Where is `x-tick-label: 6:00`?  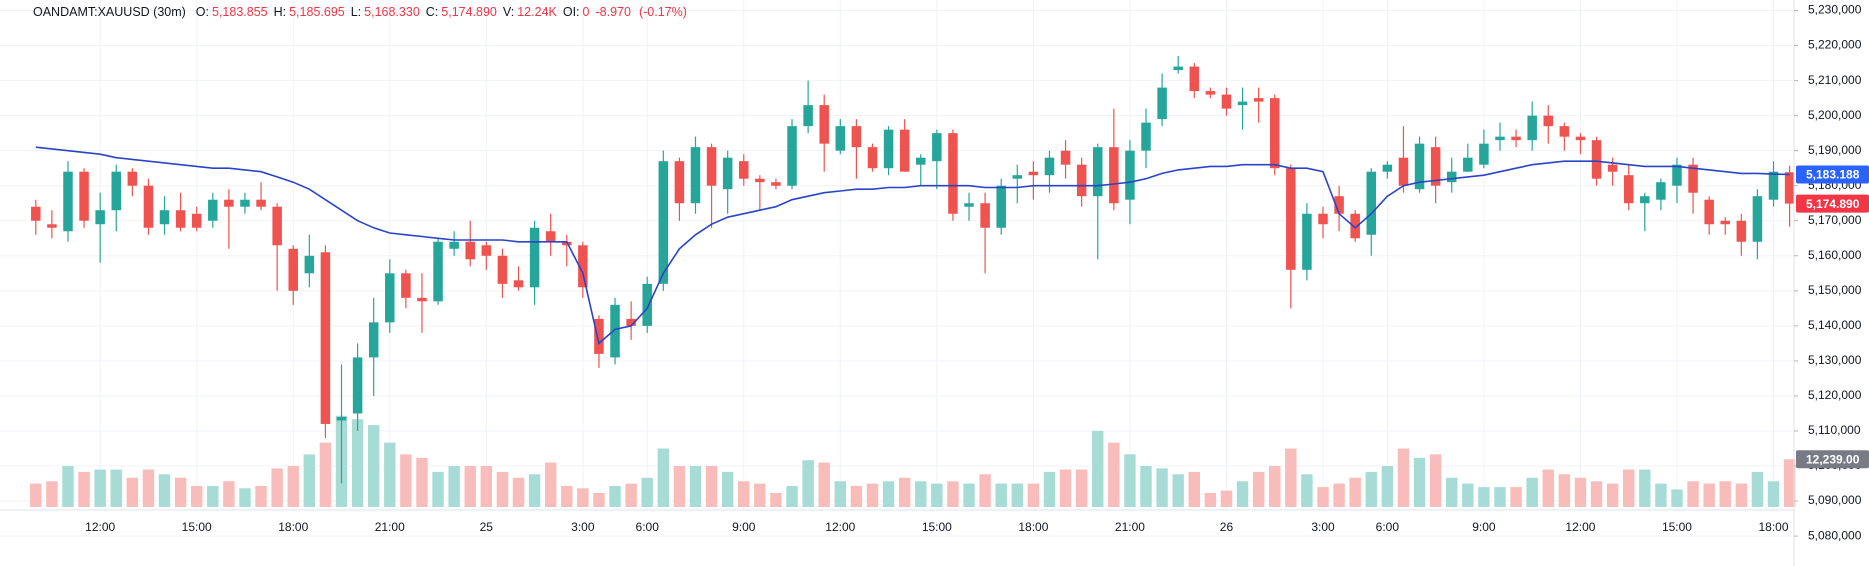 x-tick-label: 6:00 is located at coordinates (648, 527).